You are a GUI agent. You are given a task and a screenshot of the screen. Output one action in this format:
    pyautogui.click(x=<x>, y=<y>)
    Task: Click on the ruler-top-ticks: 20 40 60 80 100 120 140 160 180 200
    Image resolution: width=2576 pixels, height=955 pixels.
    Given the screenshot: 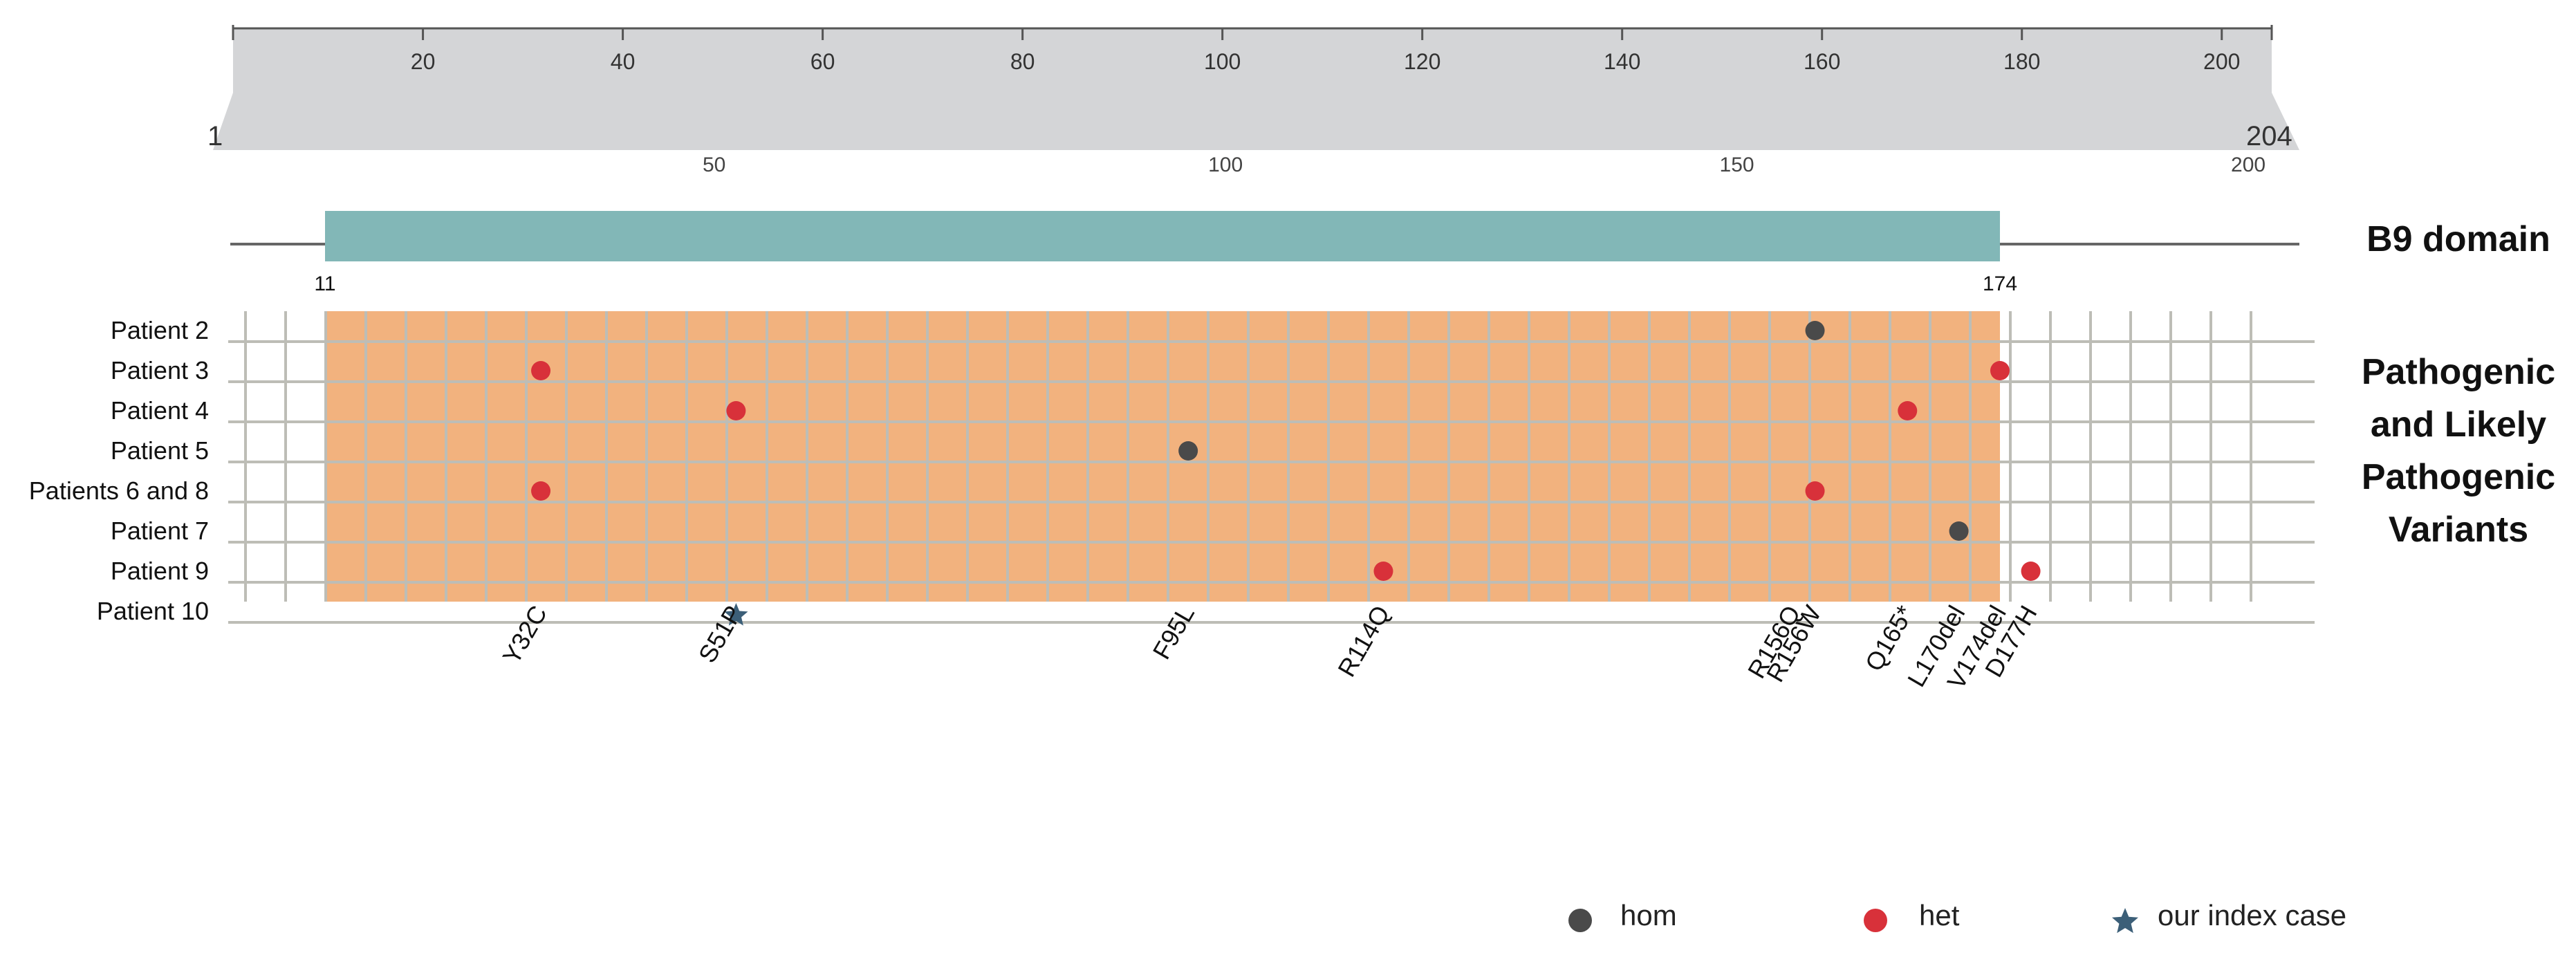 What is the action you would take?
    pyautogui.click(x=1325, y=51)
    